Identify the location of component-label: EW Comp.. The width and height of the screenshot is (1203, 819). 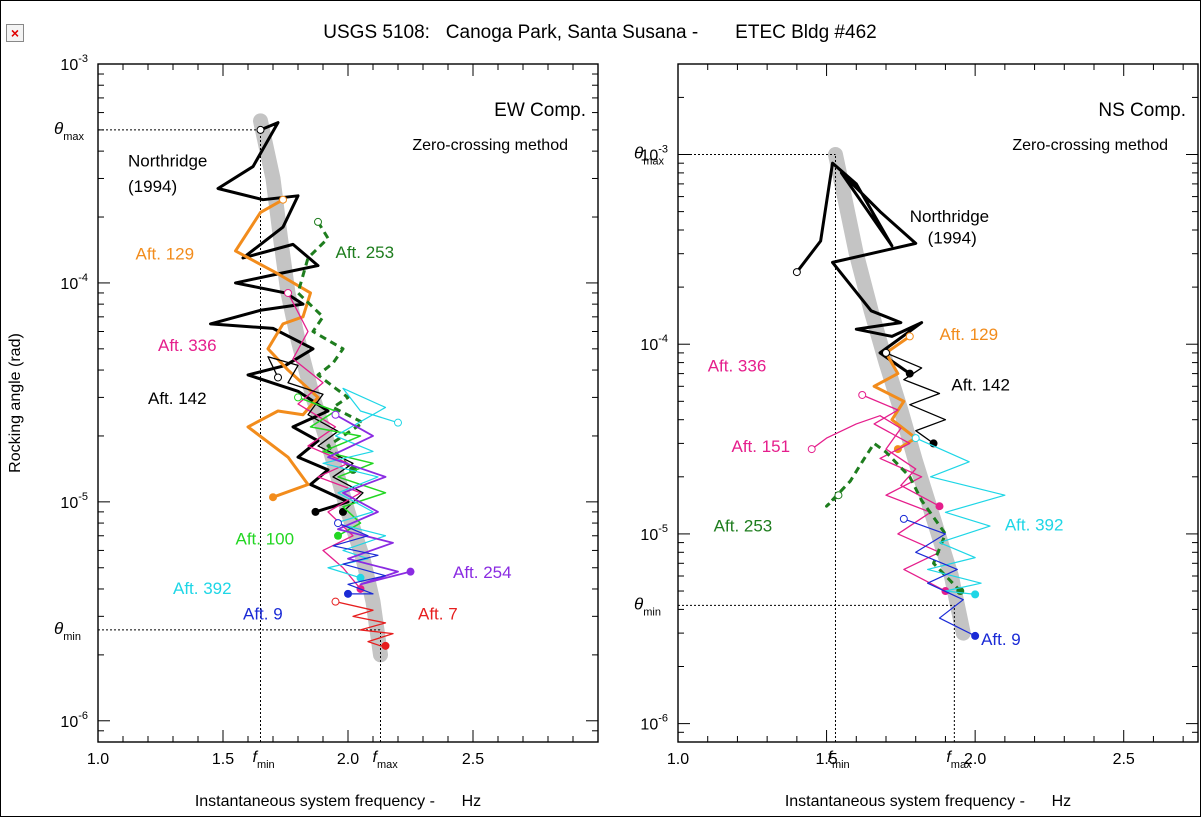
(540, 110).